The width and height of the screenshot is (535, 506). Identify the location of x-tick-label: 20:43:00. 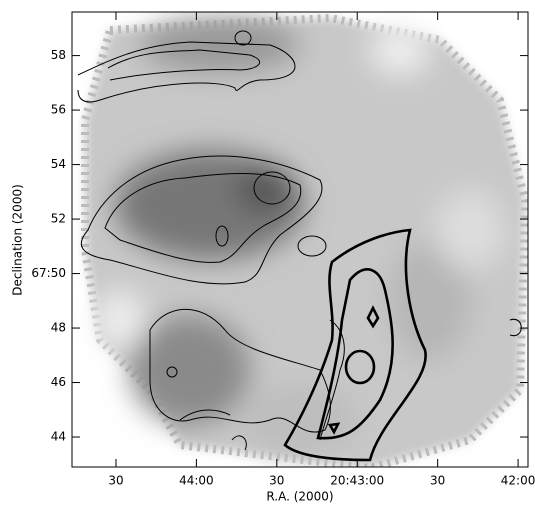
(357, 481).